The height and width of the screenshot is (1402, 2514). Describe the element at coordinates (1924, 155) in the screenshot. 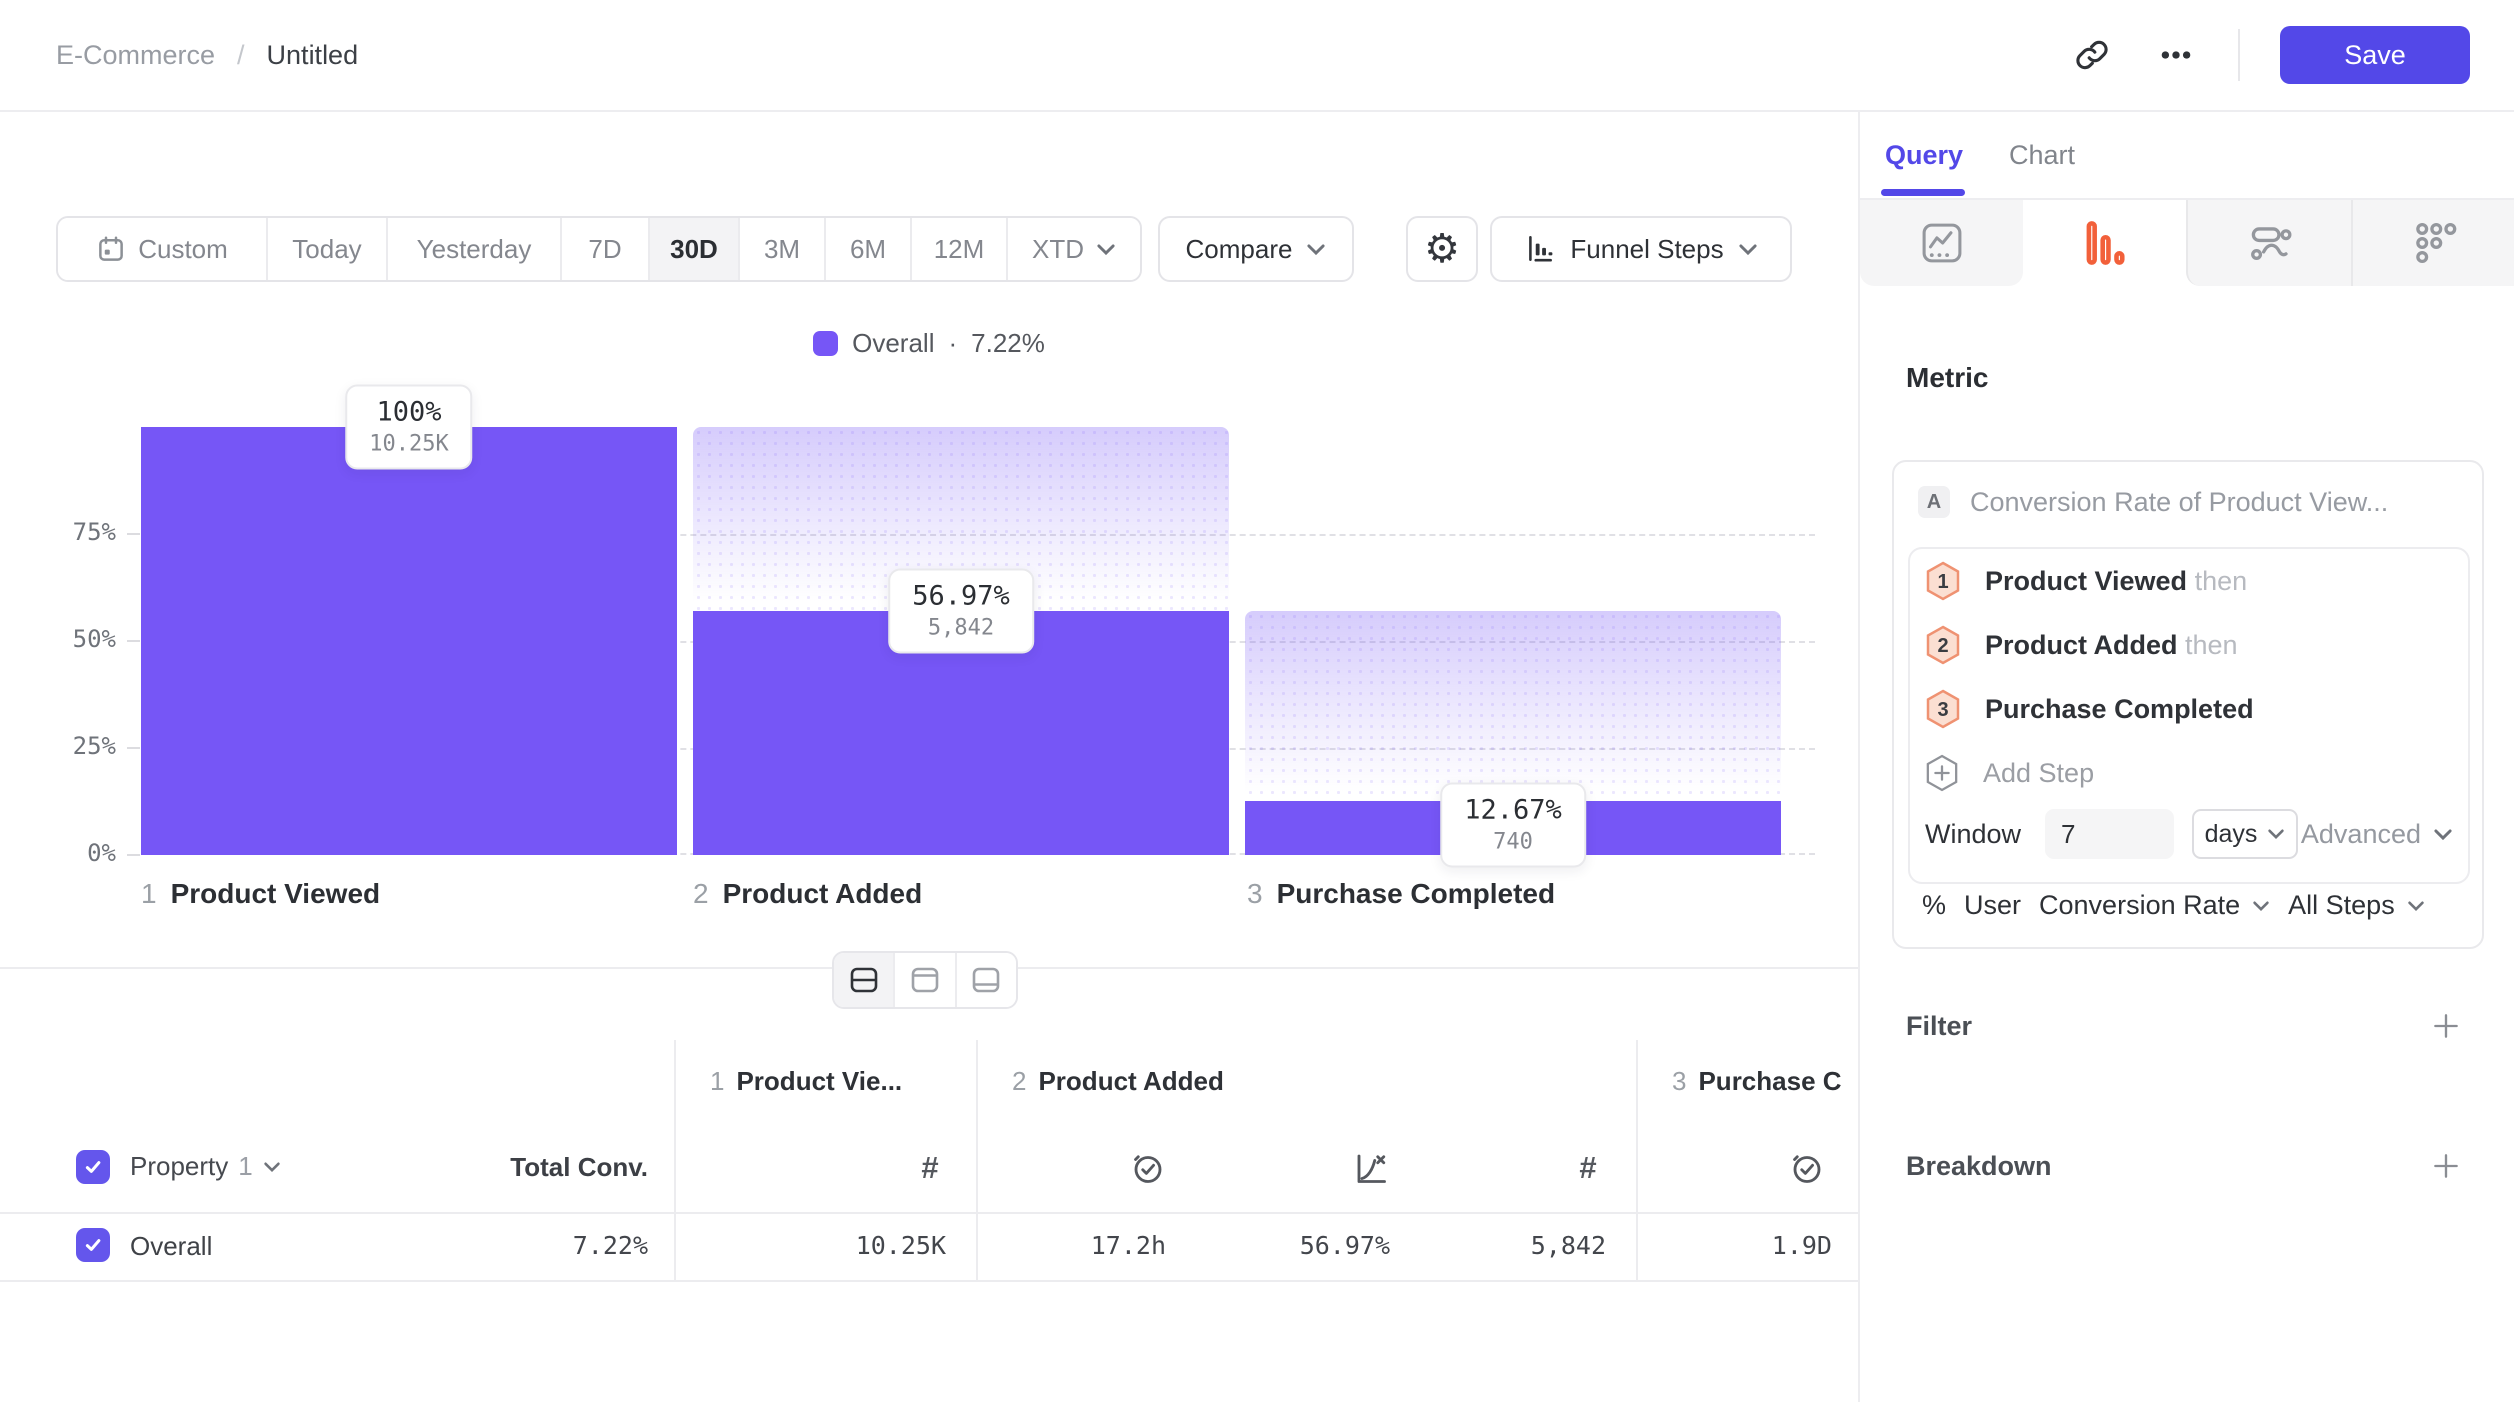

I see `tab-query: Query` at that location.